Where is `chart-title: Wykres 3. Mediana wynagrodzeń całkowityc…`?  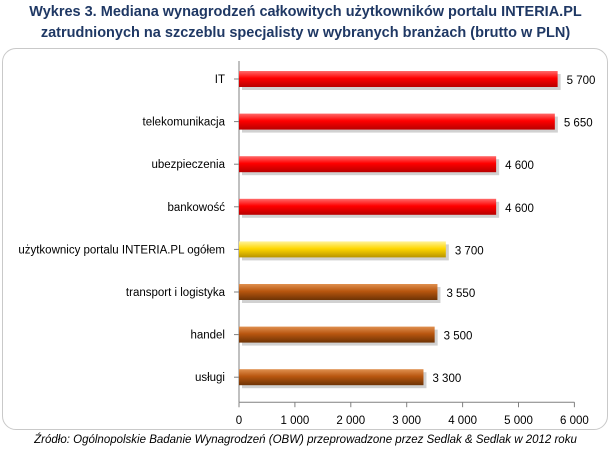 chart-title: Wykres 3. Mediana wynagrodzeń całkowityc… is located at coordinates (305, 23).